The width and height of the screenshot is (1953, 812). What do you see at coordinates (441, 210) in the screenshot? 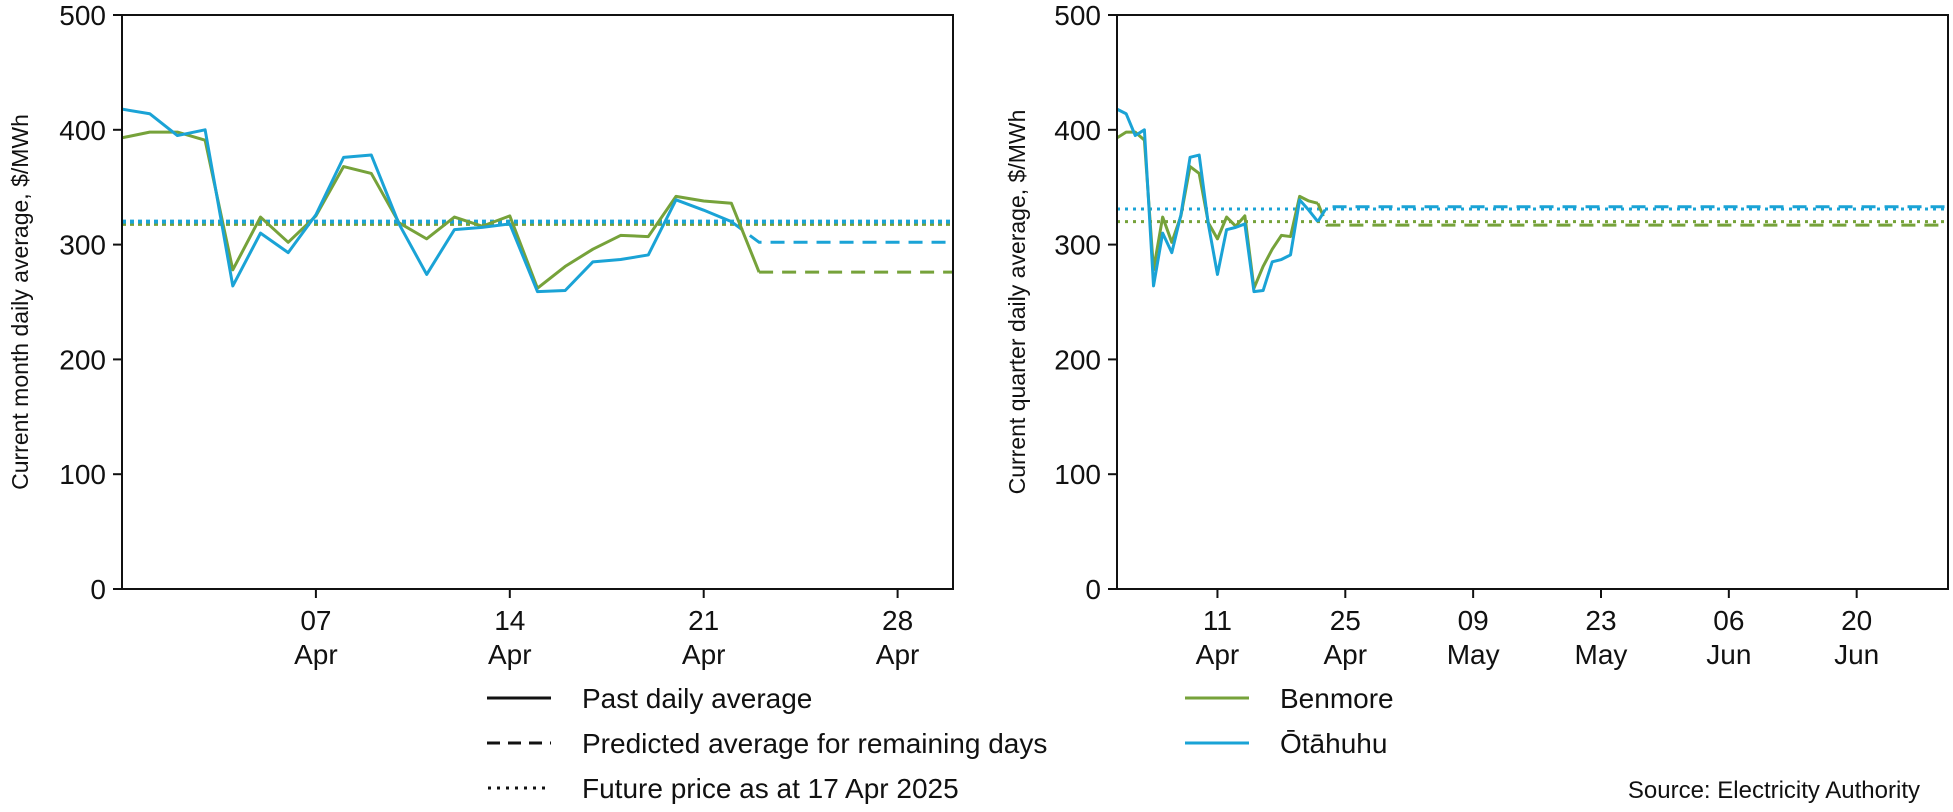
I see `past-line-benmore` at bounding box center [441, 210].